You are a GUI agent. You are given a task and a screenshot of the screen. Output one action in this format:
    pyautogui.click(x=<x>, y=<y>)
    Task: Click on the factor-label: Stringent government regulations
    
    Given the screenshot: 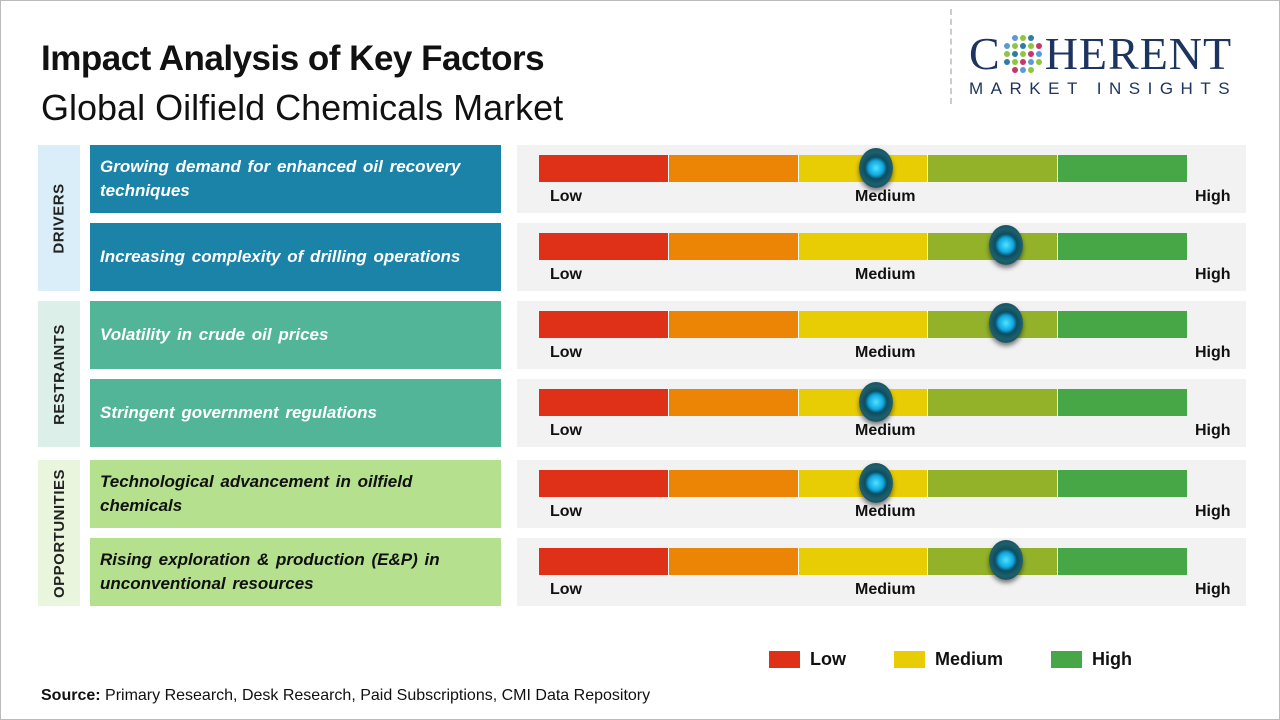 What is the action you would take?
    pyautogui.click(x=295, y=413)
    